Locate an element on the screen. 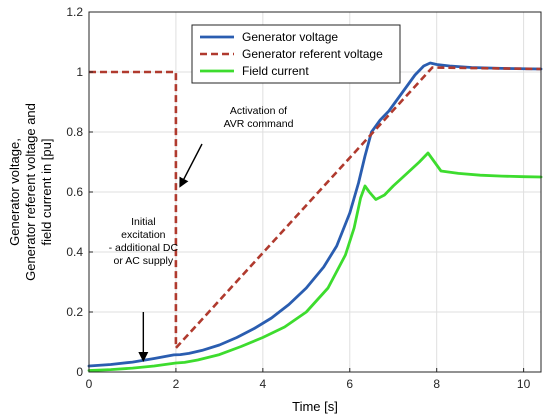 Image resolution: width=550 pixels, height=419 pixels. x-tick-label: 0 is located at coordinates (89, 384).